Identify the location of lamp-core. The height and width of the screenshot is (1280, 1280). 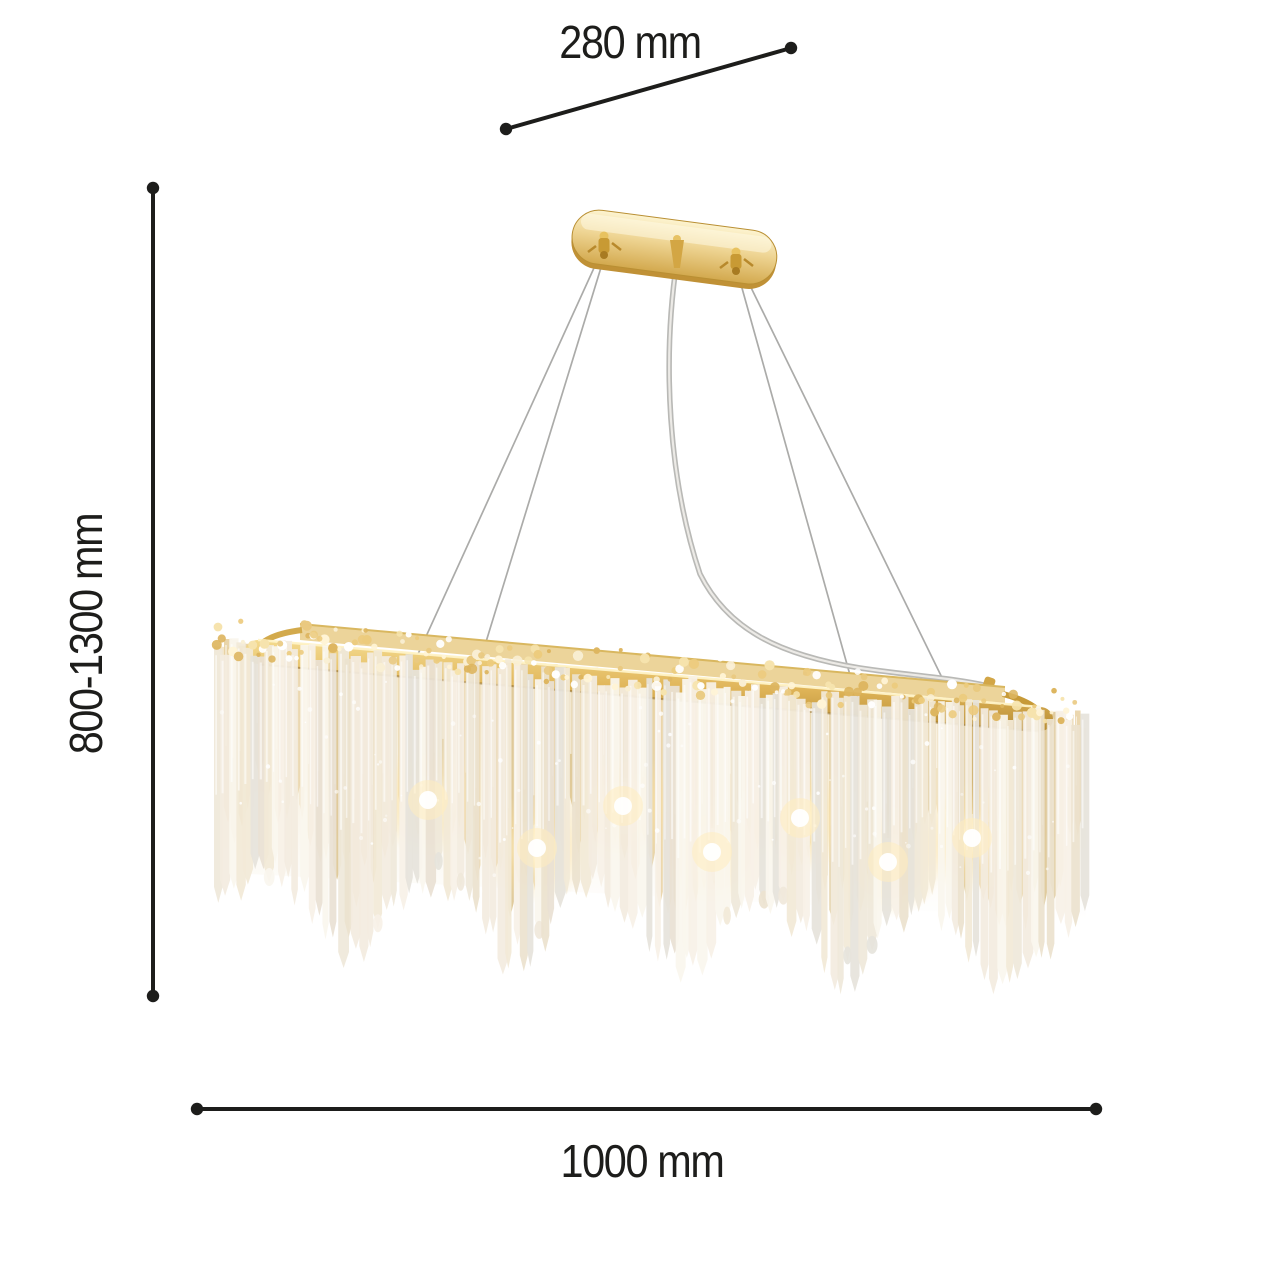
(800, 818).